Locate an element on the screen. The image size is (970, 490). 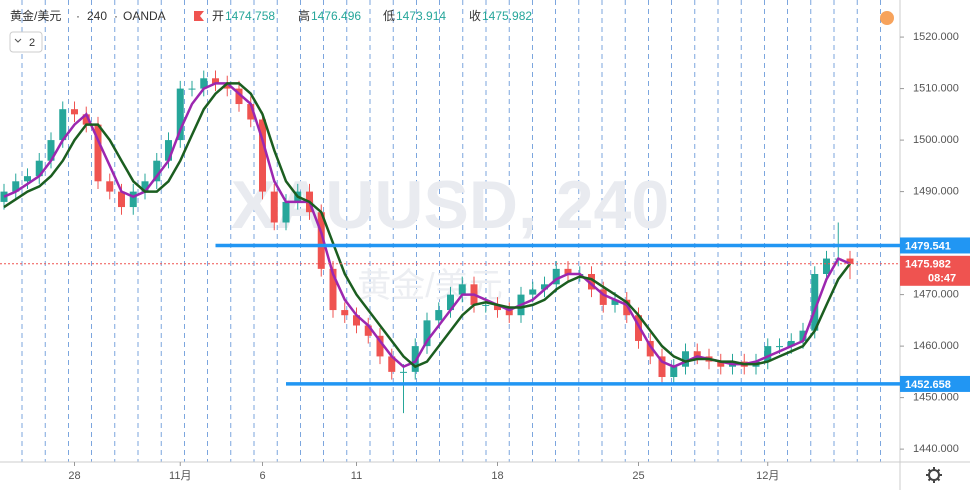
alert-icon is located at coordinates (887, 18).